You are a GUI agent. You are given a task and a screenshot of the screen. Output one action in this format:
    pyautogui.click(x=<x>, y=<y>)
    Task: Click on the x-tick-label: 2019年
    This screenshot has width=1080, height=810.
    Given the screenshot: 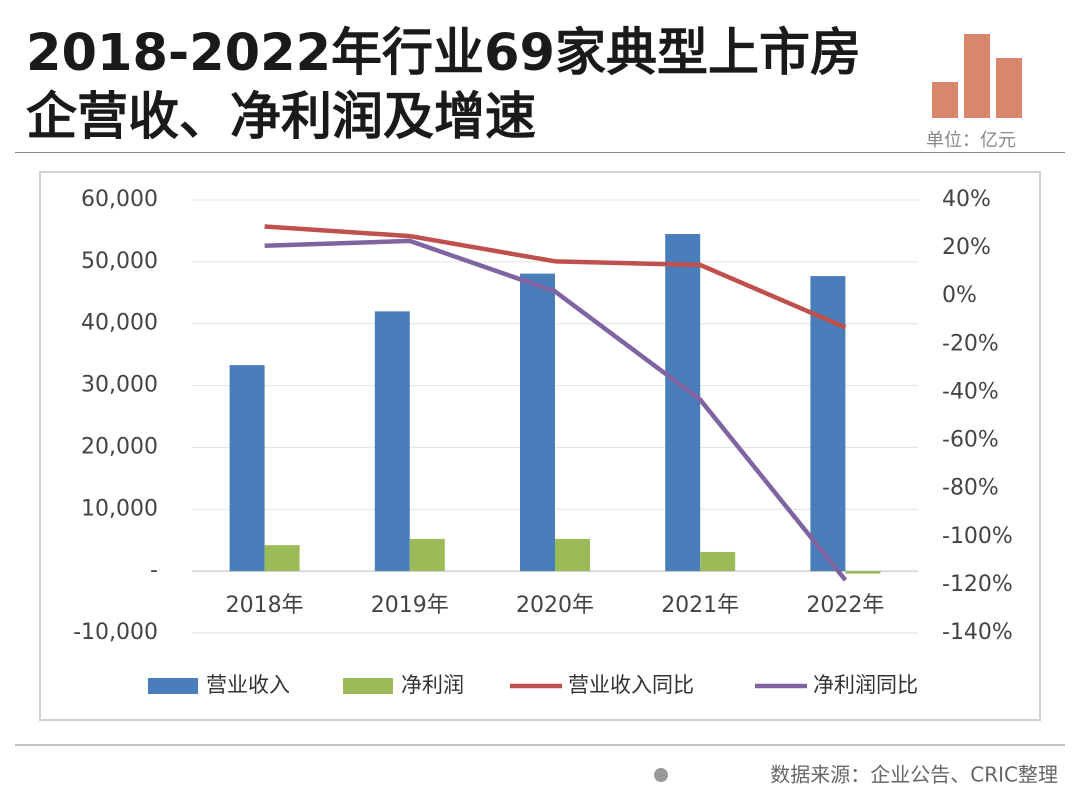 What is the action you would take?
    pyautogui.click(x=410, y=605)
    